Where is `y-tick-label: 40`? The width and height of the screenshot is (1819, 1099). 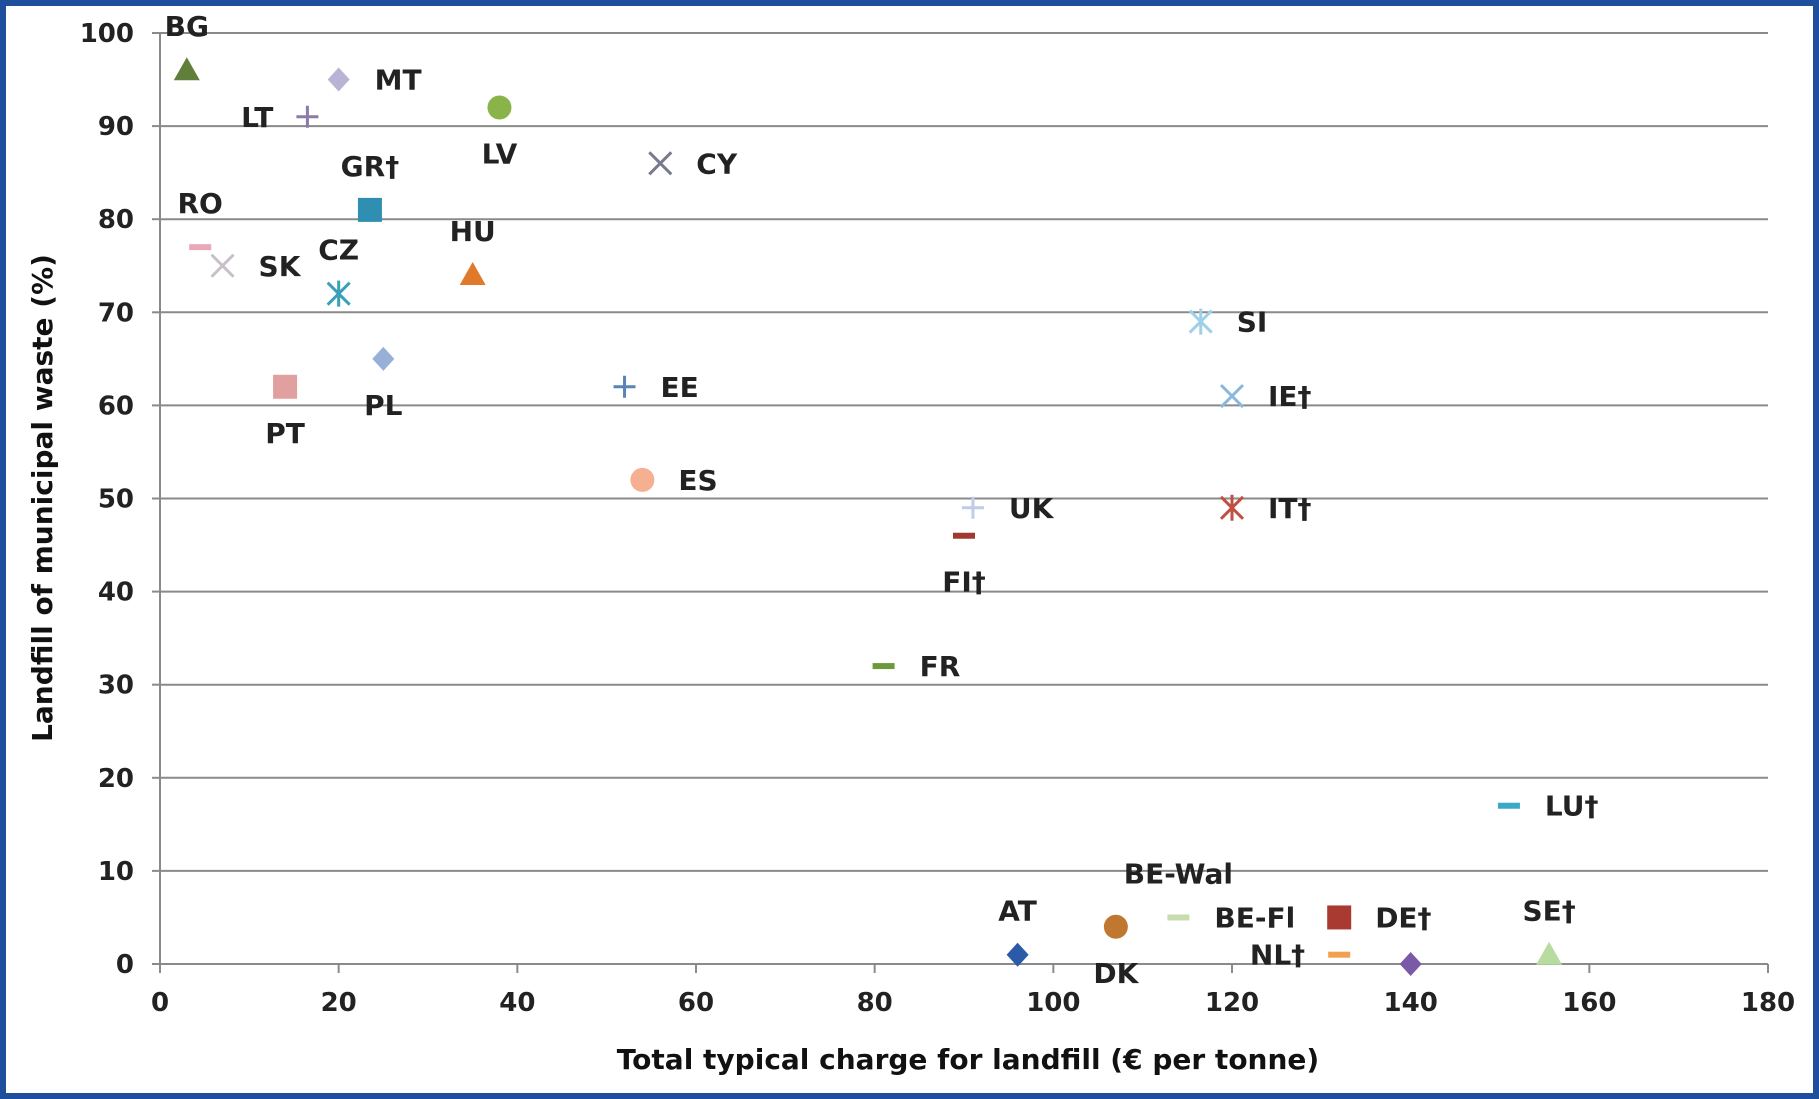 y-tick-label: 40 is located at coordinates (116, 593).